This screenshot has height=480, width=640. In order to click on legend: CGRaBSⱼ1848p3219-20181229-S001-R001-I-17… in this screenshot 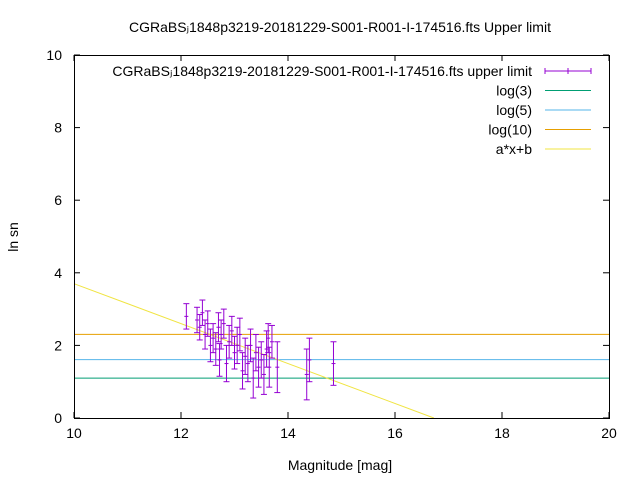, I will do `click(352, 110)`.